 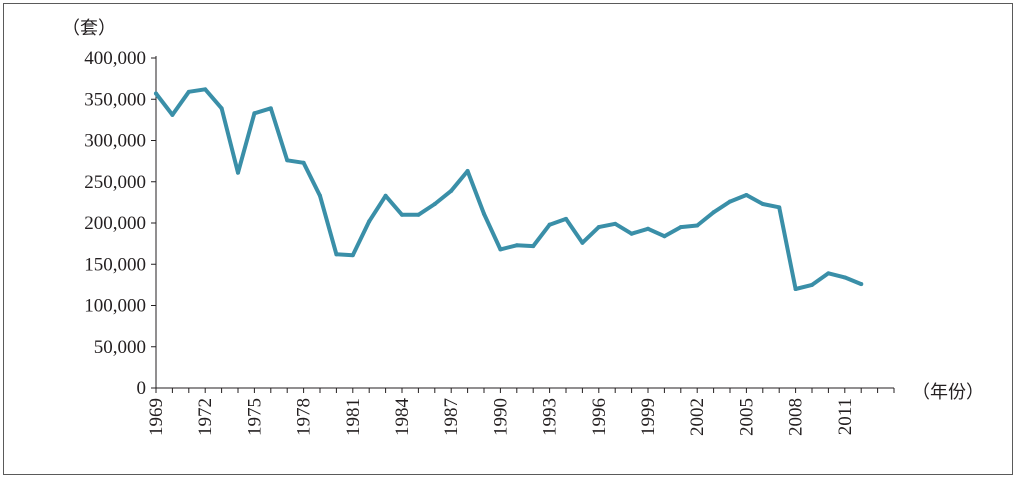 I want to click on y-tick-label: 100,000, so click(x=115, y=306).